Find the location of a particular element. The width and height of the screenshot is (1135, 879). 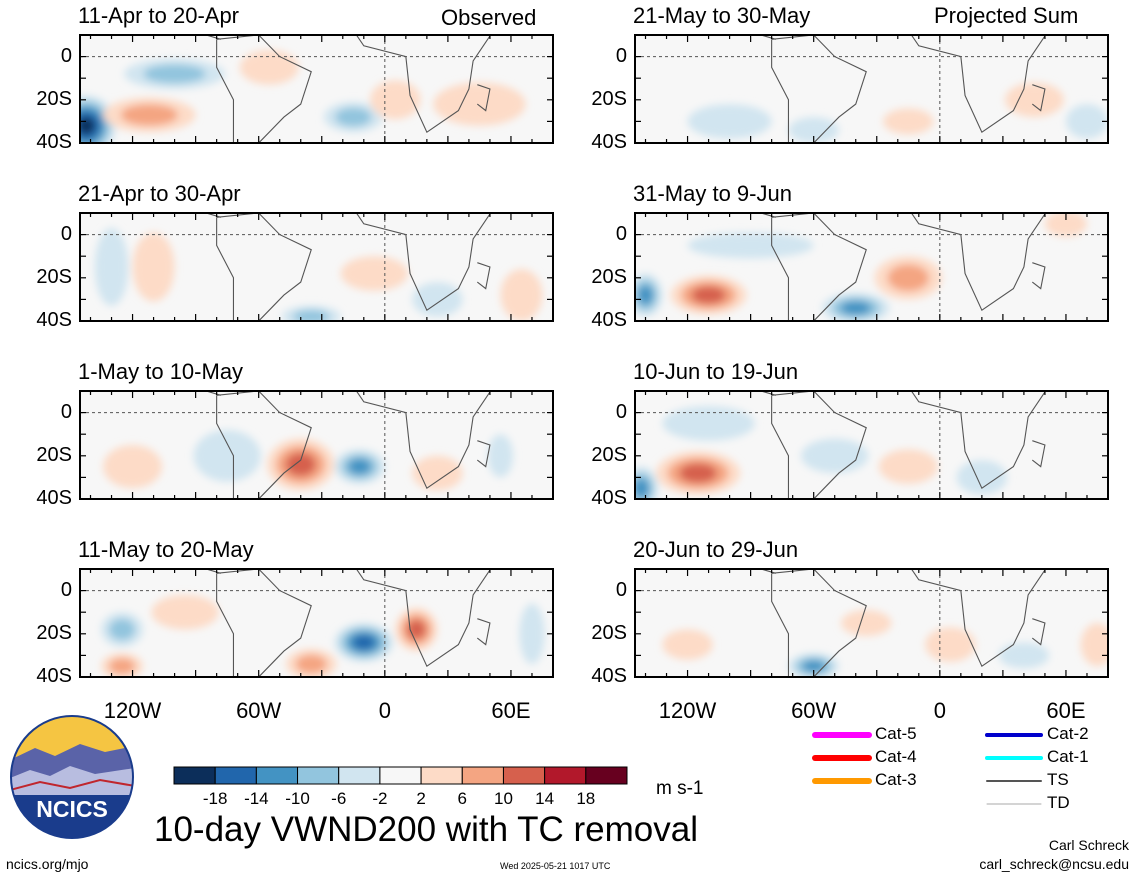

footer-url: ncics.org/mjo is located at coordinates (47, 864).